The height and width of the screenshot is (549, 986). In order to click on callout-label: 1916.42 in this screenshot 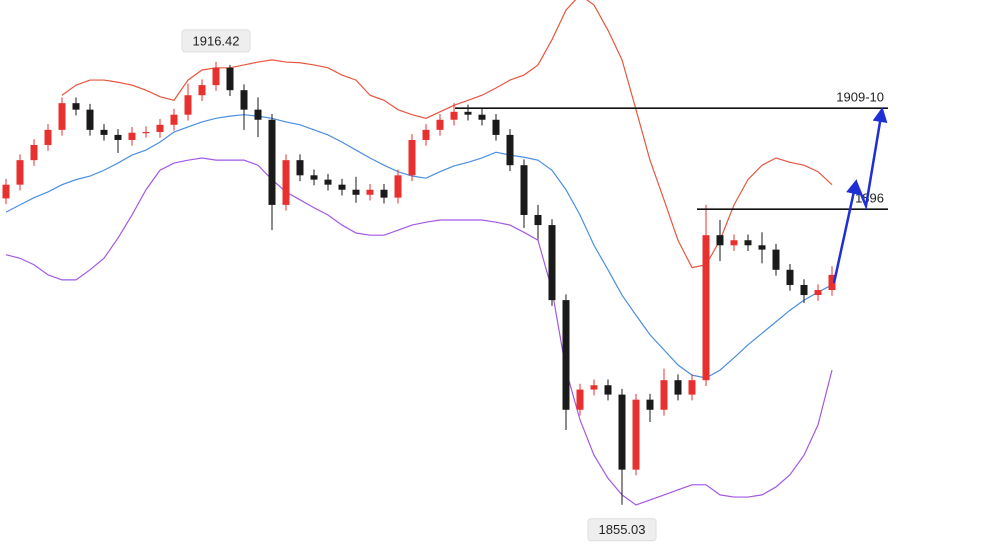, I will do `click(216, 40)`.